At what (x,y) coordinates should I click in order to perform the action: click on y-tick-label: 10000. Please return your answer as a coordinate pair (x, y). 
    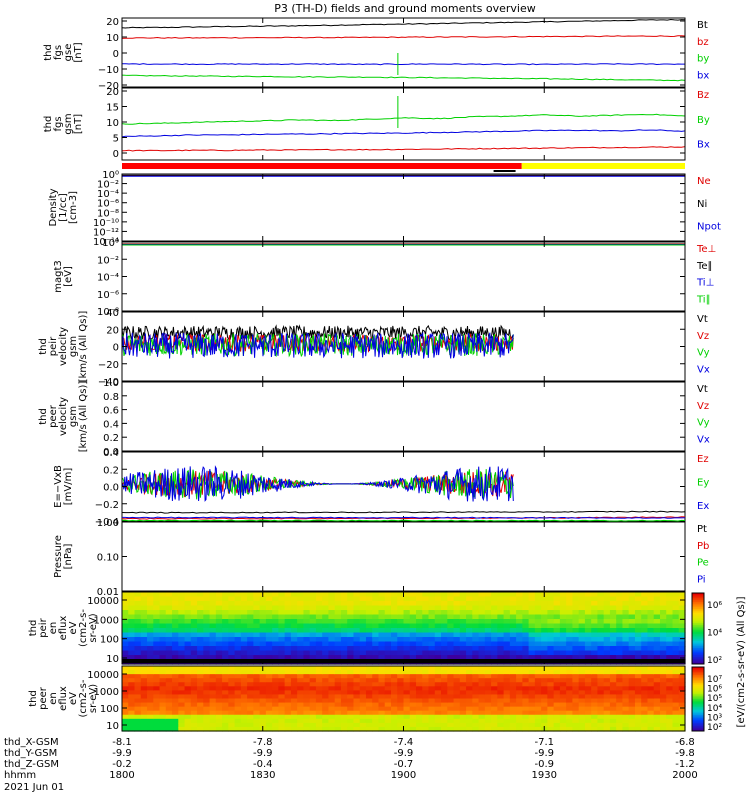
    Looking at the image, I should click on (103, 601).